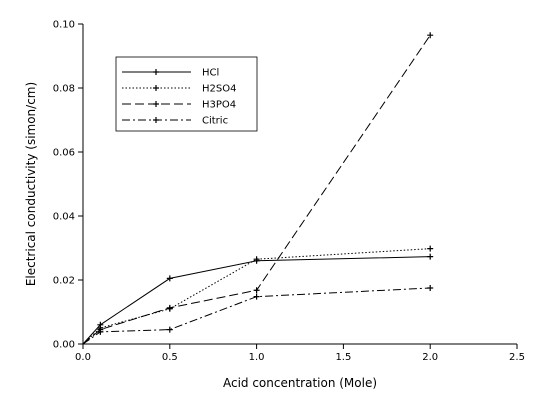 The height and width of the screenshot is (408, 550). Describe the element at coordinates (31, 184) in the screenshot. I see `y-axis-title: Electrical conductivity (simon/cm)` at that location.